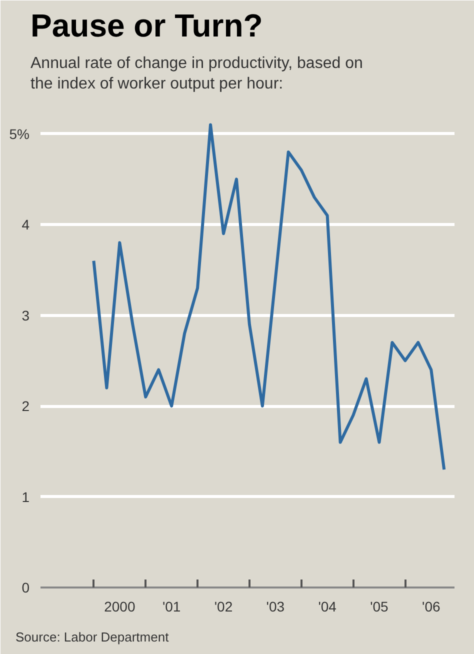 This screenshot has height=654, width=474. Describe the element at coordinates (26, 588) in the screenshot. I see `y-tick-label: 0` at that location.